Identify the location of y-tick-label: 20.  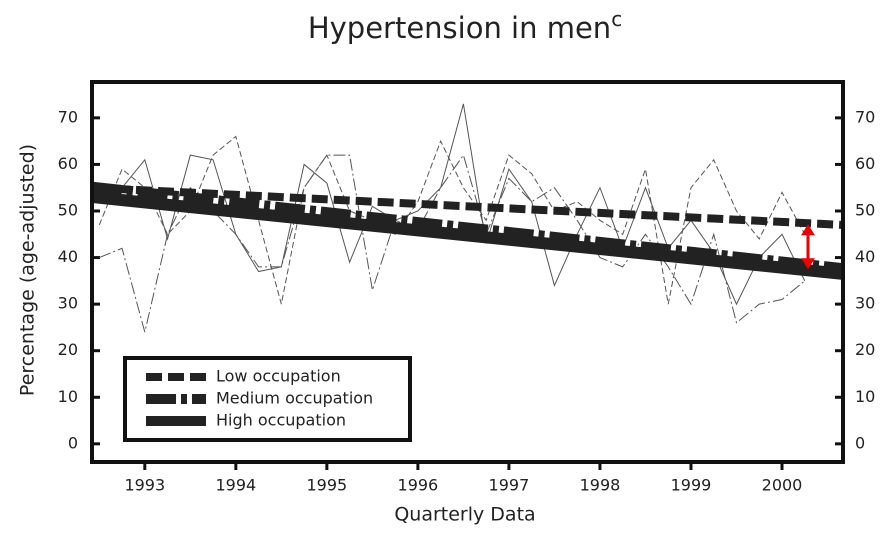
(68, 349).